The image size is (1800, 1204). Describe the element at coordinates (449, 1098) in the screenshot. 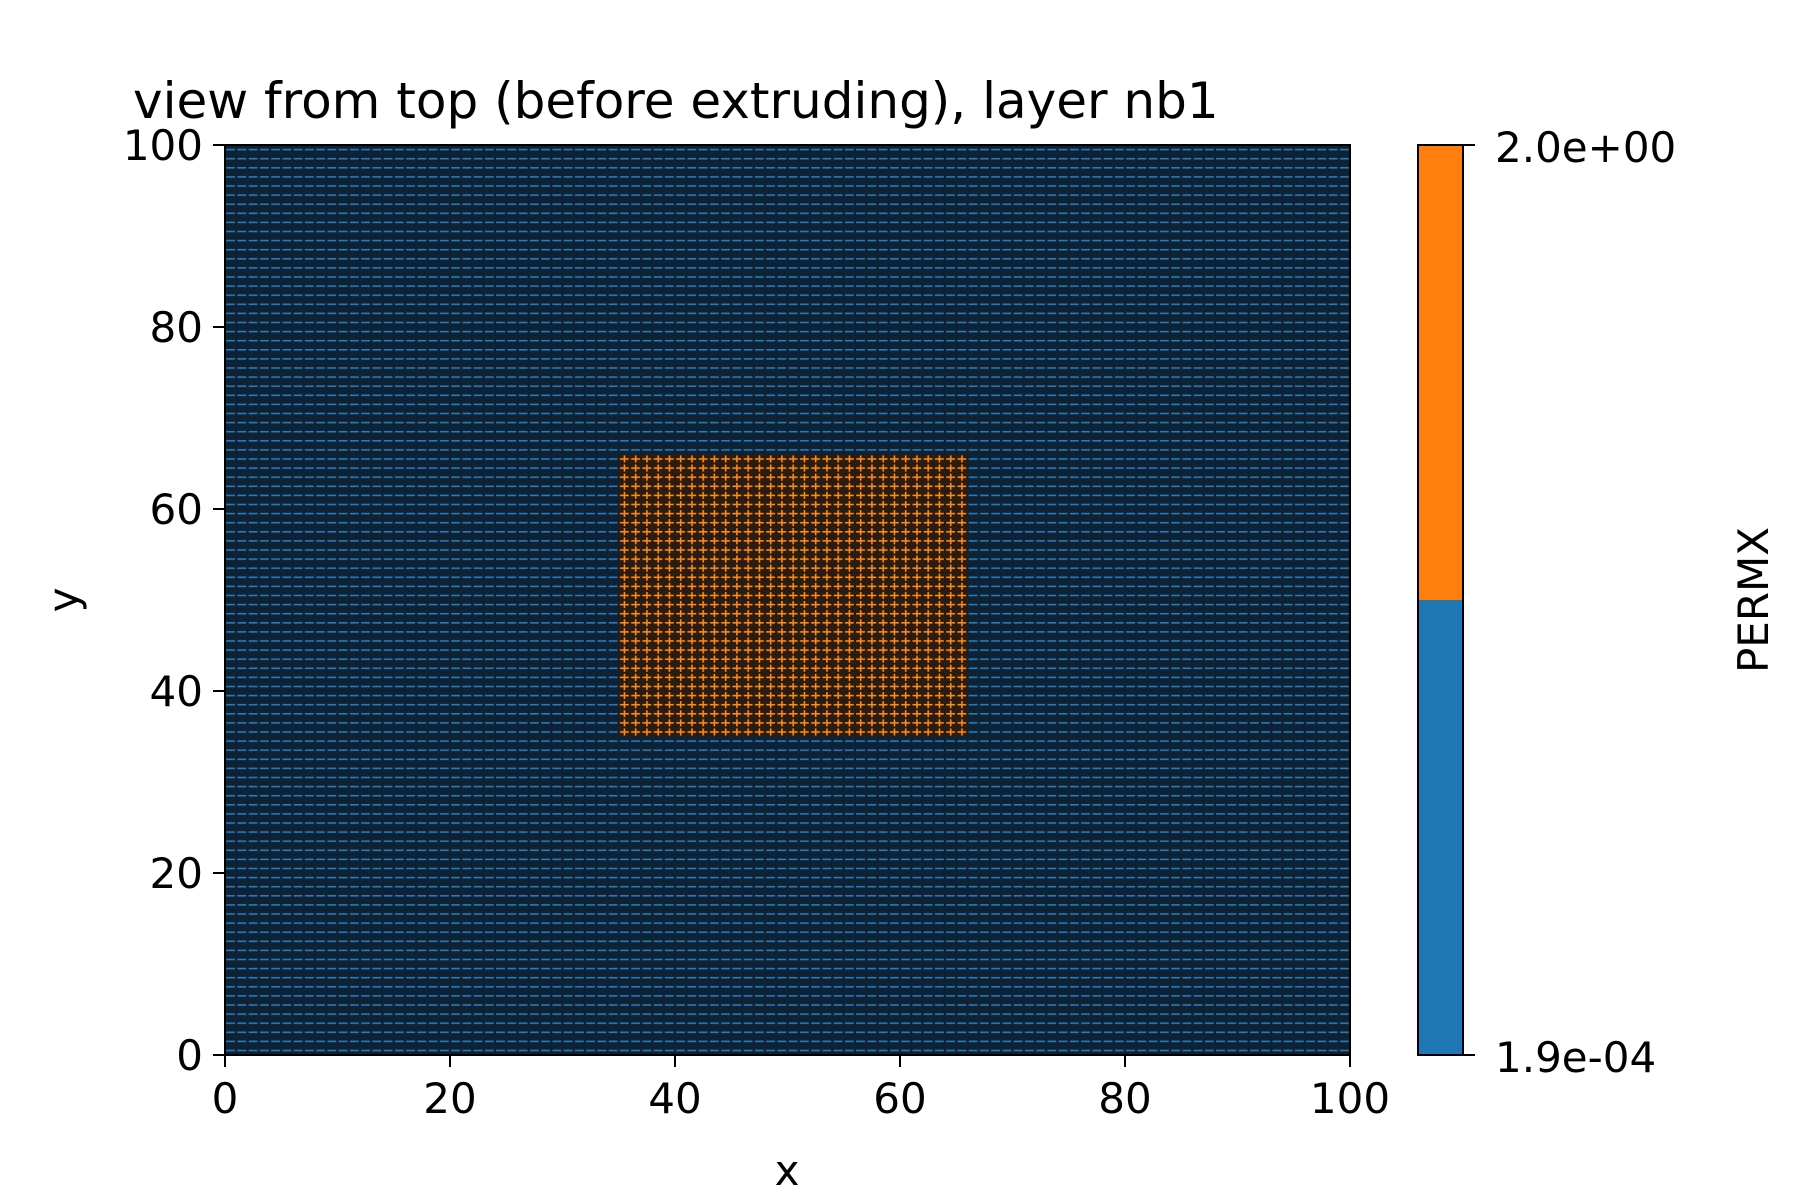

I see `x-tick-label: 20` at that location.